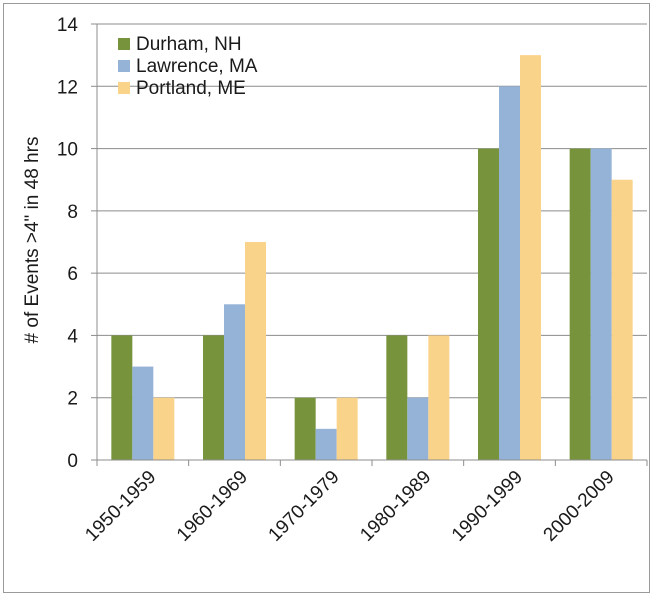 This screenshot has height=598, width=655. I want to click on y-tick-label: 10, so click(67, 150).